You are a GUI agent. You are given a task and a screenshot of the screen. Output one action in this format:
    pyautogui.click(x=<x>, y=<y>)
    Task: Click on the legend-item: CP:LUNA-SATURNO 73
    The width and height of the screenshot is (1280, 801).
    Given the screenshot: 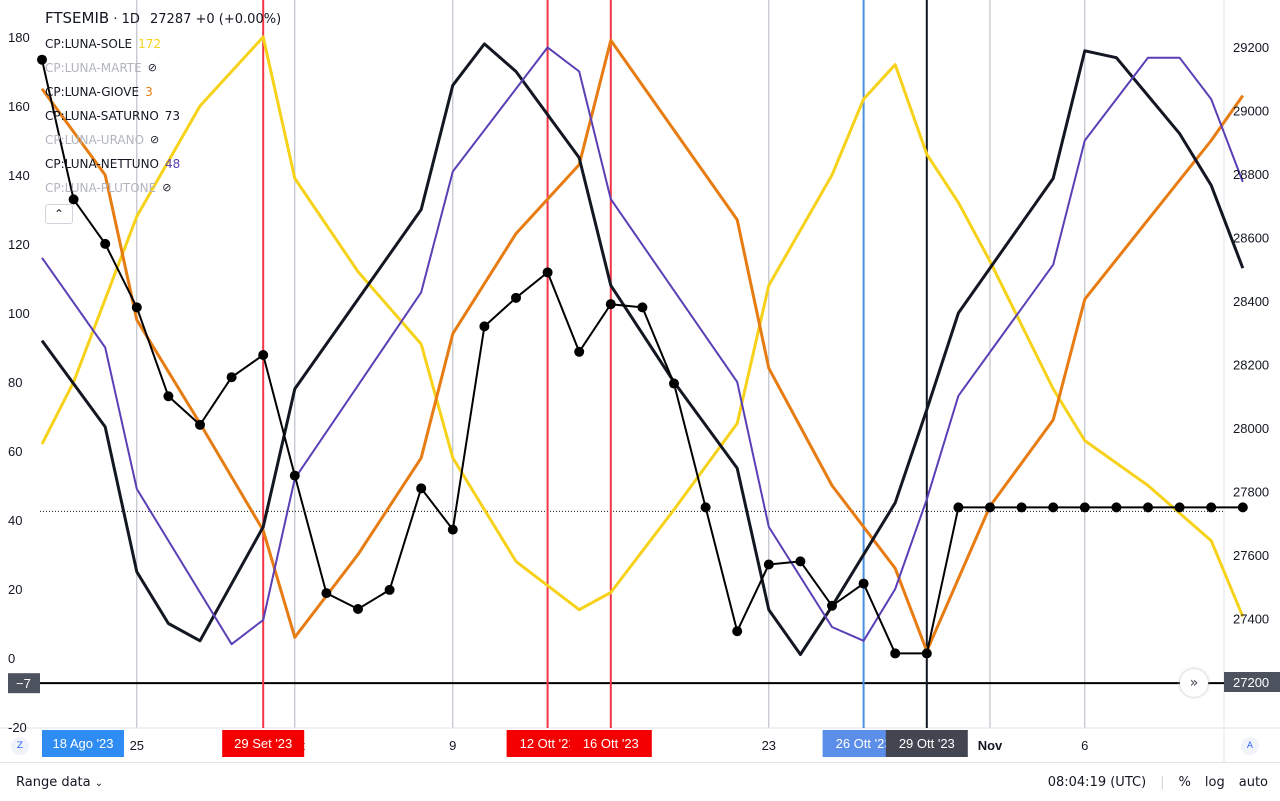 What is the action you would take?
    pyautogui.click(x=163, y=116)
    